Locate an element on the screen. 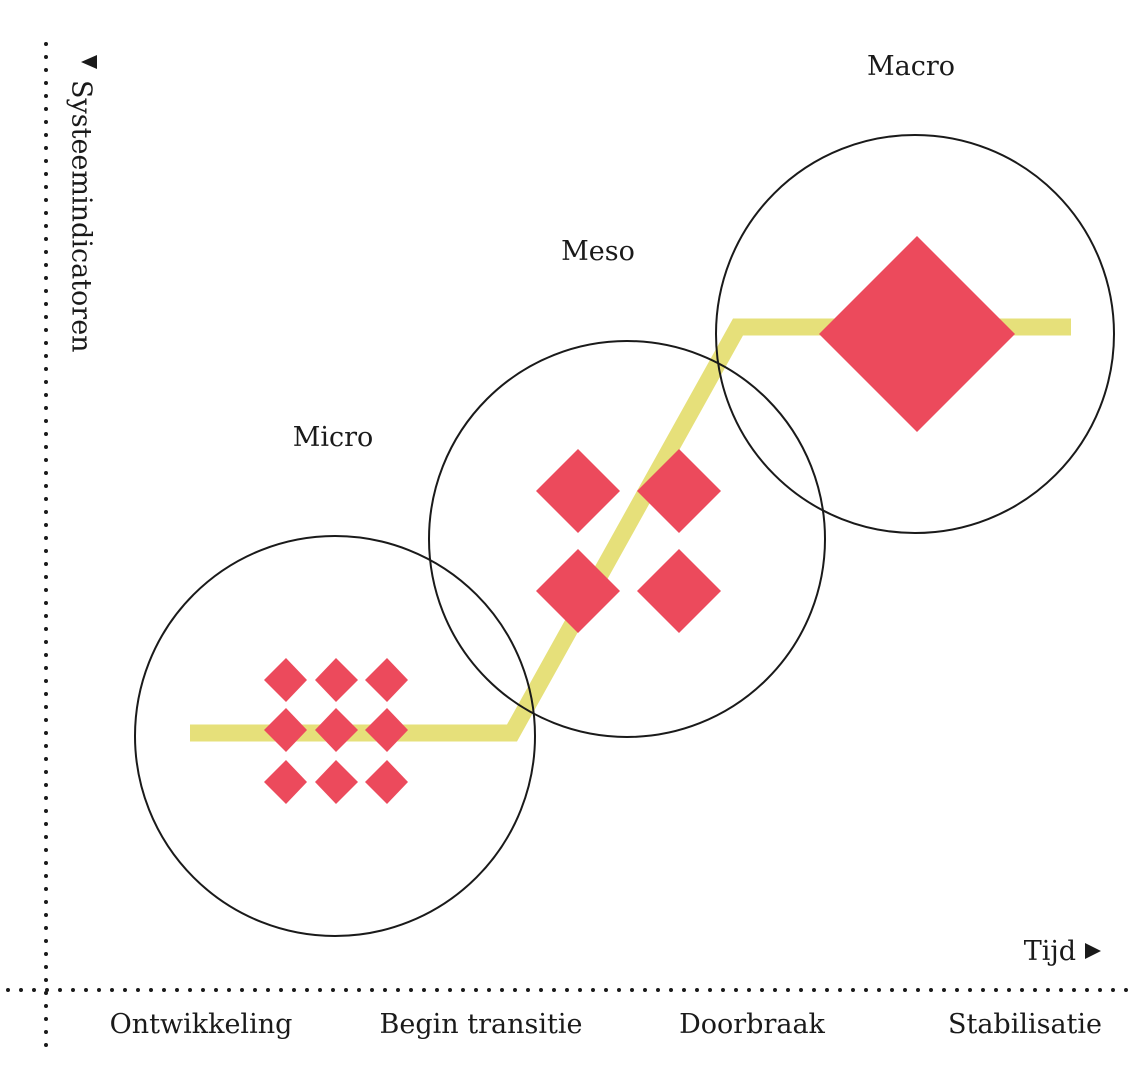 This screenshot has width=1144, height=1072. meso-diamonds is located at coordinates (628, 541).